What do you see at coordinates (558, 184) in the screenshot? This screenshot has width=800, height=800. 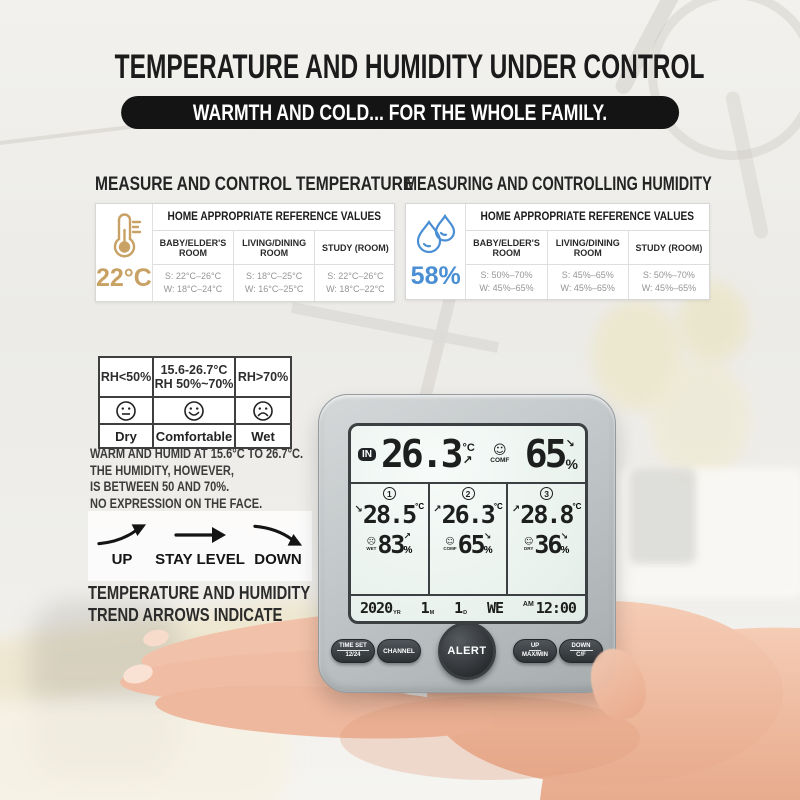 I see `humidity-panel-title: MEASURING AND CONTROLLING HUMIDITY` at bounding box center [558, 184].